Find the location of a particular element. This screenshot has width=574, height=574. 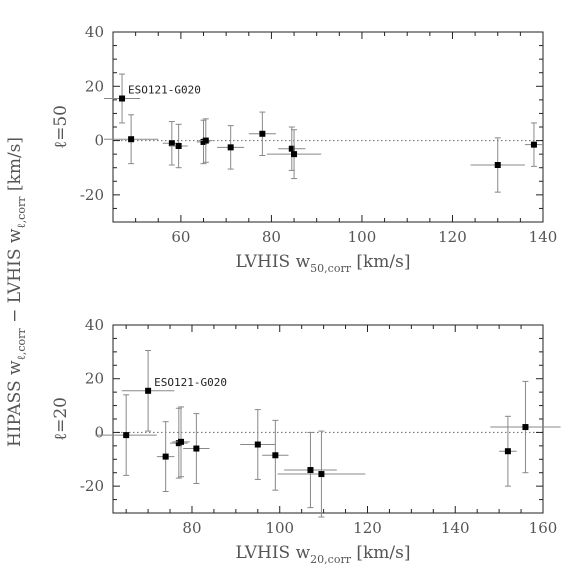

panel-label: ℓ=50 is located at coordinates (61, 127).